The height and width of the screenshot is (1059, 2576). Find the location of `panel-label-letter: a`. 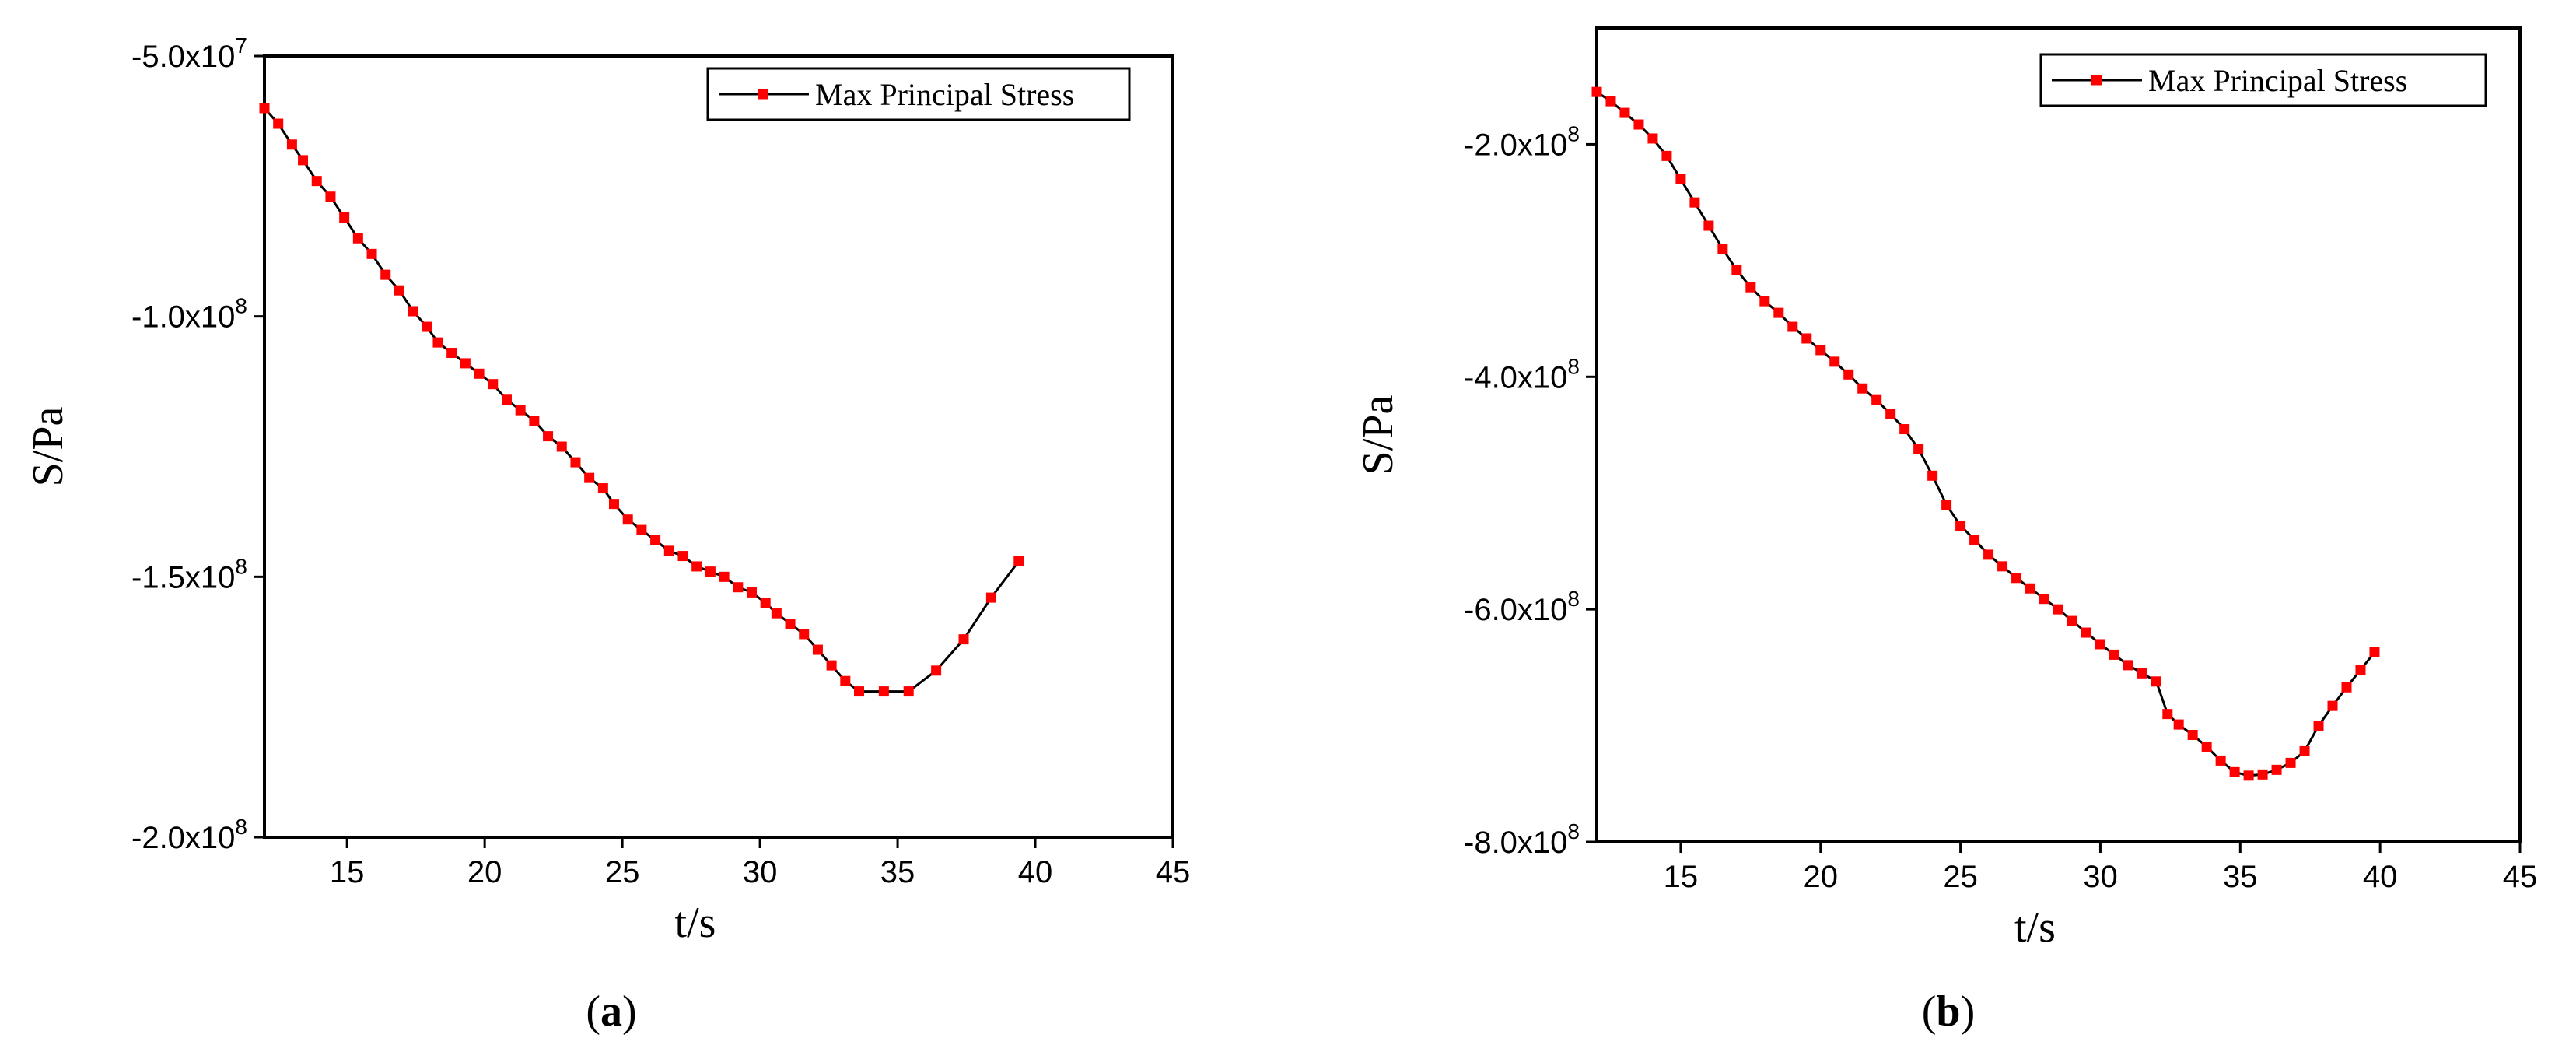

panel-label-letter: a is located at coordinates (611, 1011).